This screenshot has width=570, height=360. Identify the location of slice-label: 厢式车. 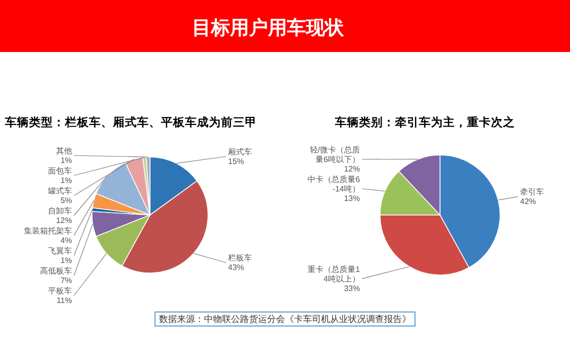
(240, 152).